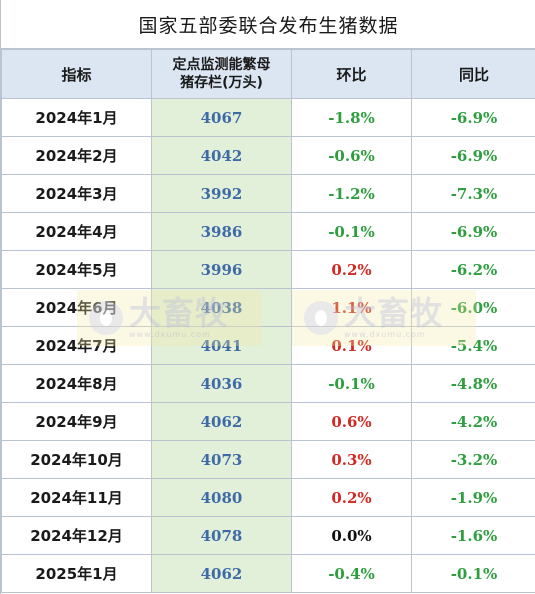 This screenshot has width=535, height=594. I want to click on table-row: 2024年8月 4036 -0.1% -4.8%, so click(268, 383).